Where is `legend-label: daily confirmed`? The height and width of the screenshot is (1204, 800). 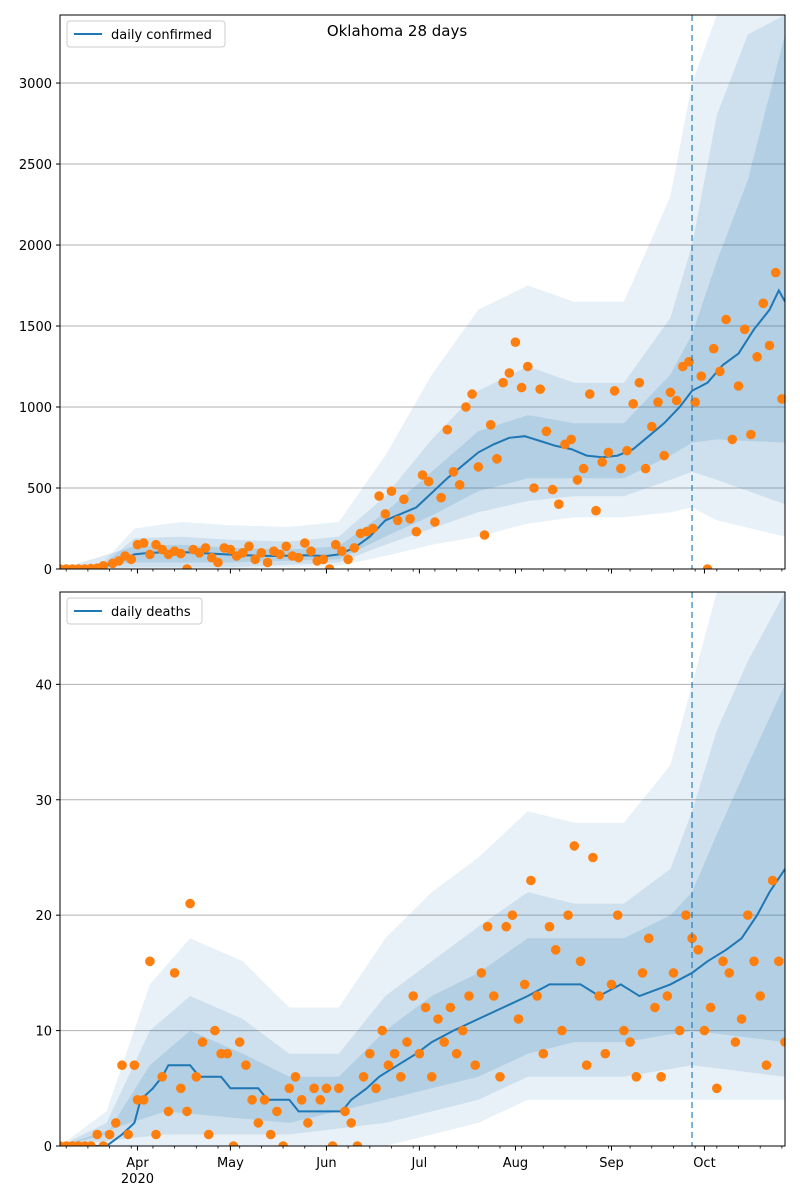
legend-label: daily confirmed is located at coordinates (161, 35).